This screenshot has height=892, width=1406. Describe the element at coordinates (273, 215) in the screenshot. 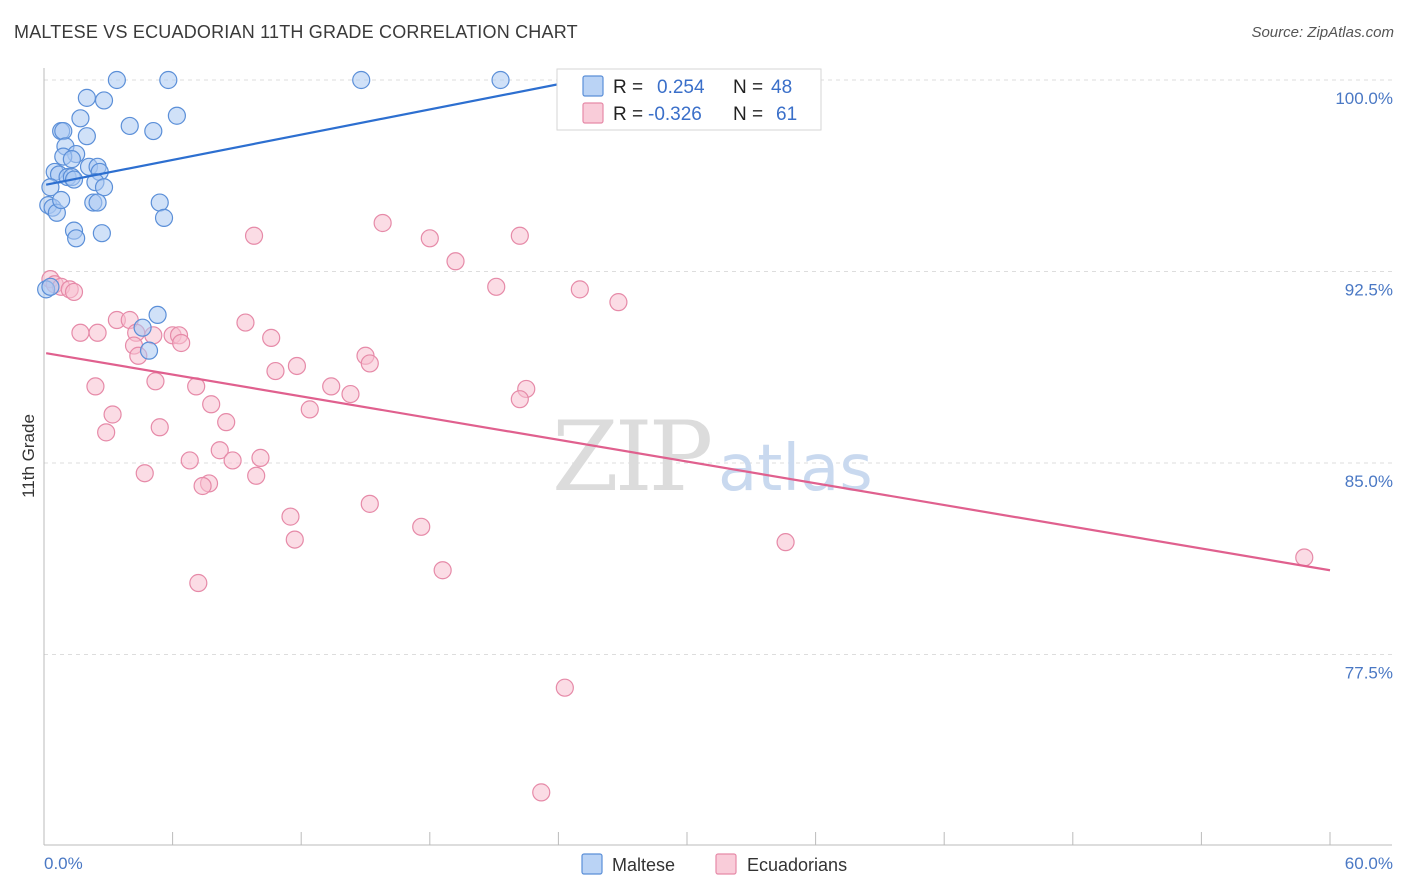

I see `maltese-points` at that location.